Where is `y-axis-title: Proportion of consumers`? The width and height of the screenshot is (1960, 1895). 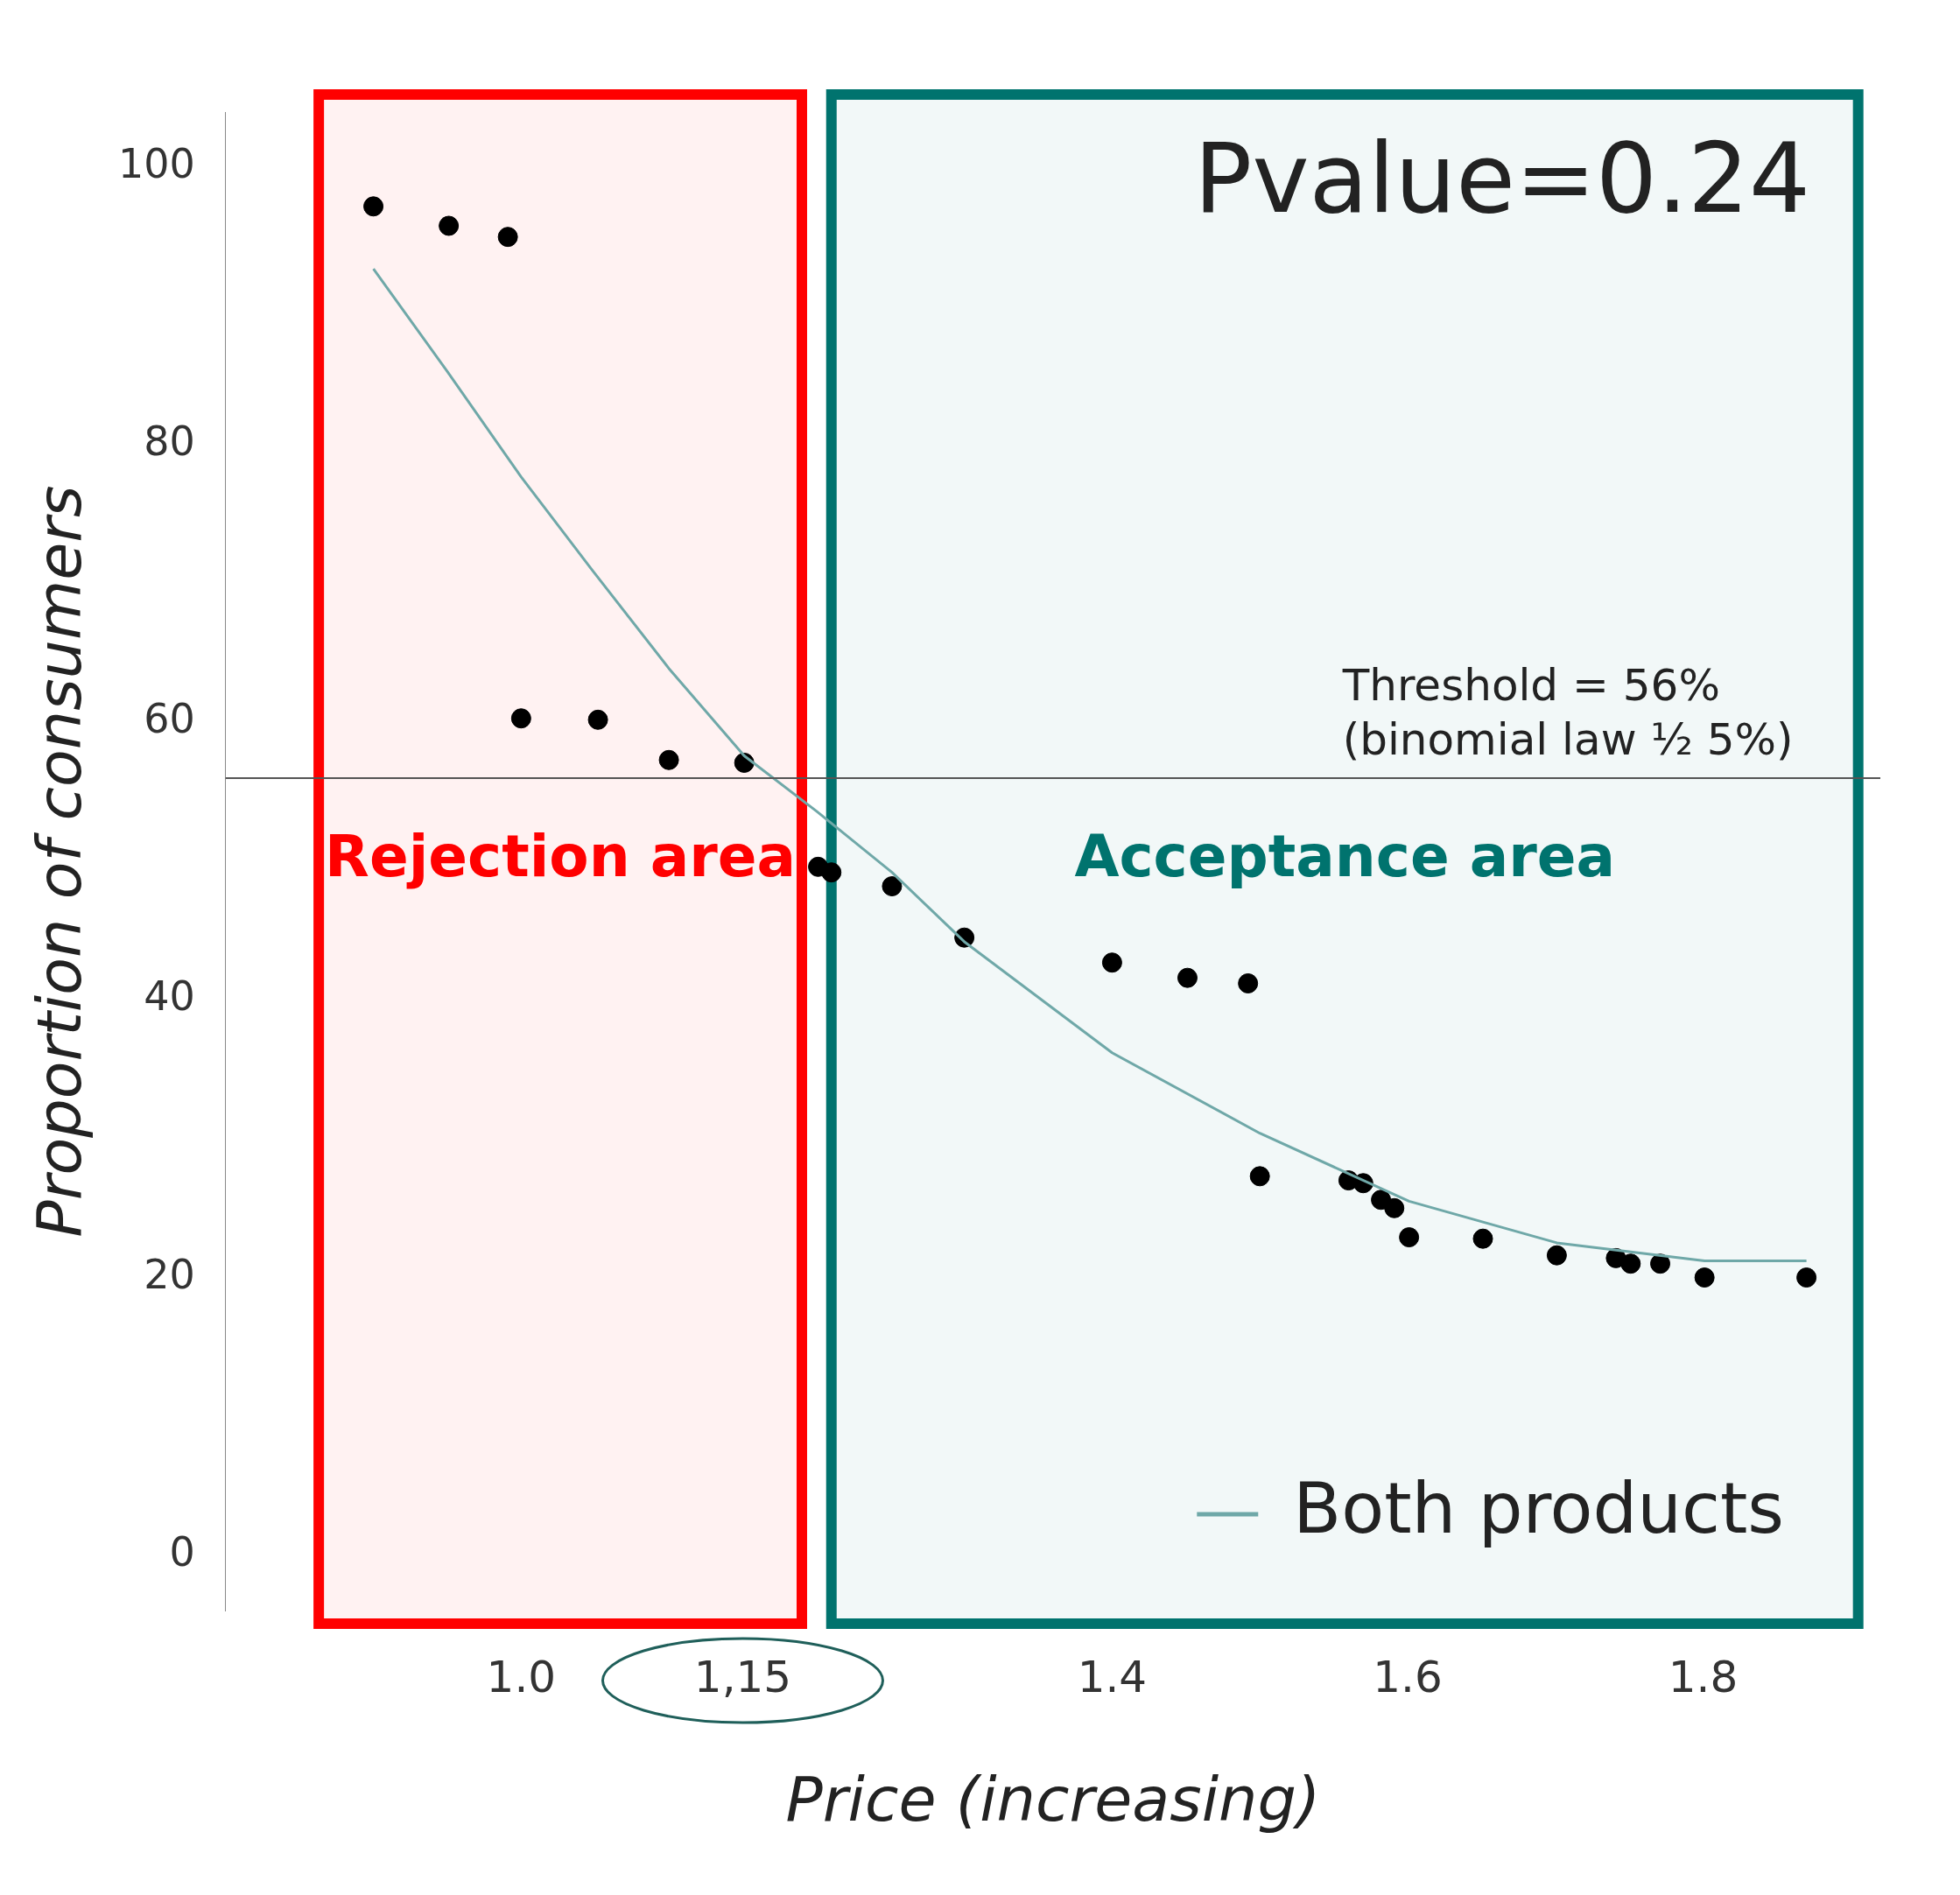
y-axis-title: Proportion of consumers is located at coordinates (60, 861).